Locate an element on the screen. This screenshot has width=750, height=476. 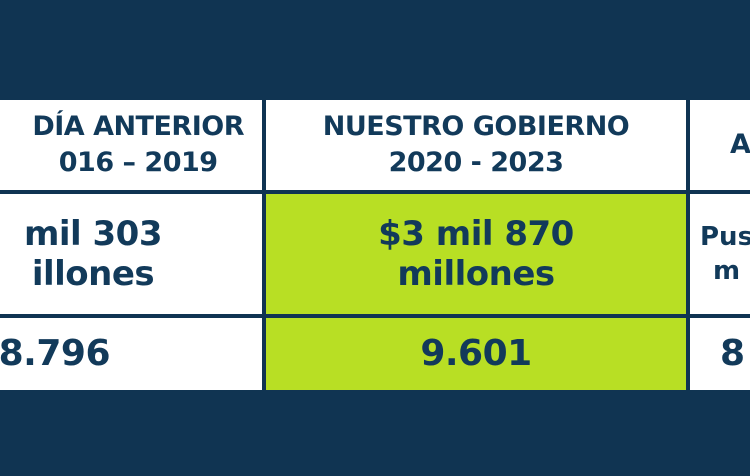
header-next-column: A is located at coordinates (720, 145).